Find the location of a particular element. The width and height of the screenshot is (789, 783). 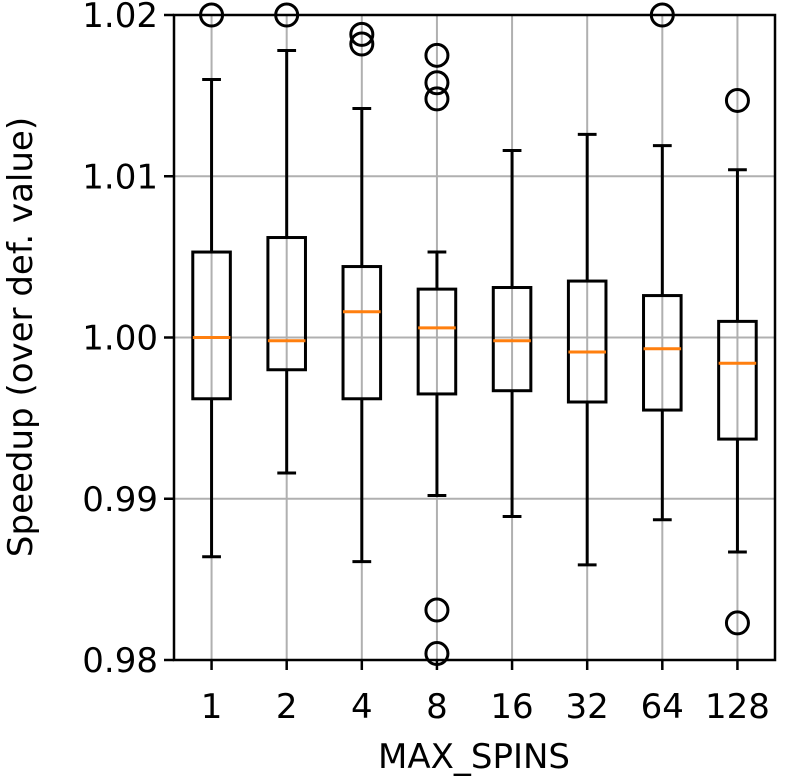

y-tick-label: 0.98 is located at coordinates (120, 661).